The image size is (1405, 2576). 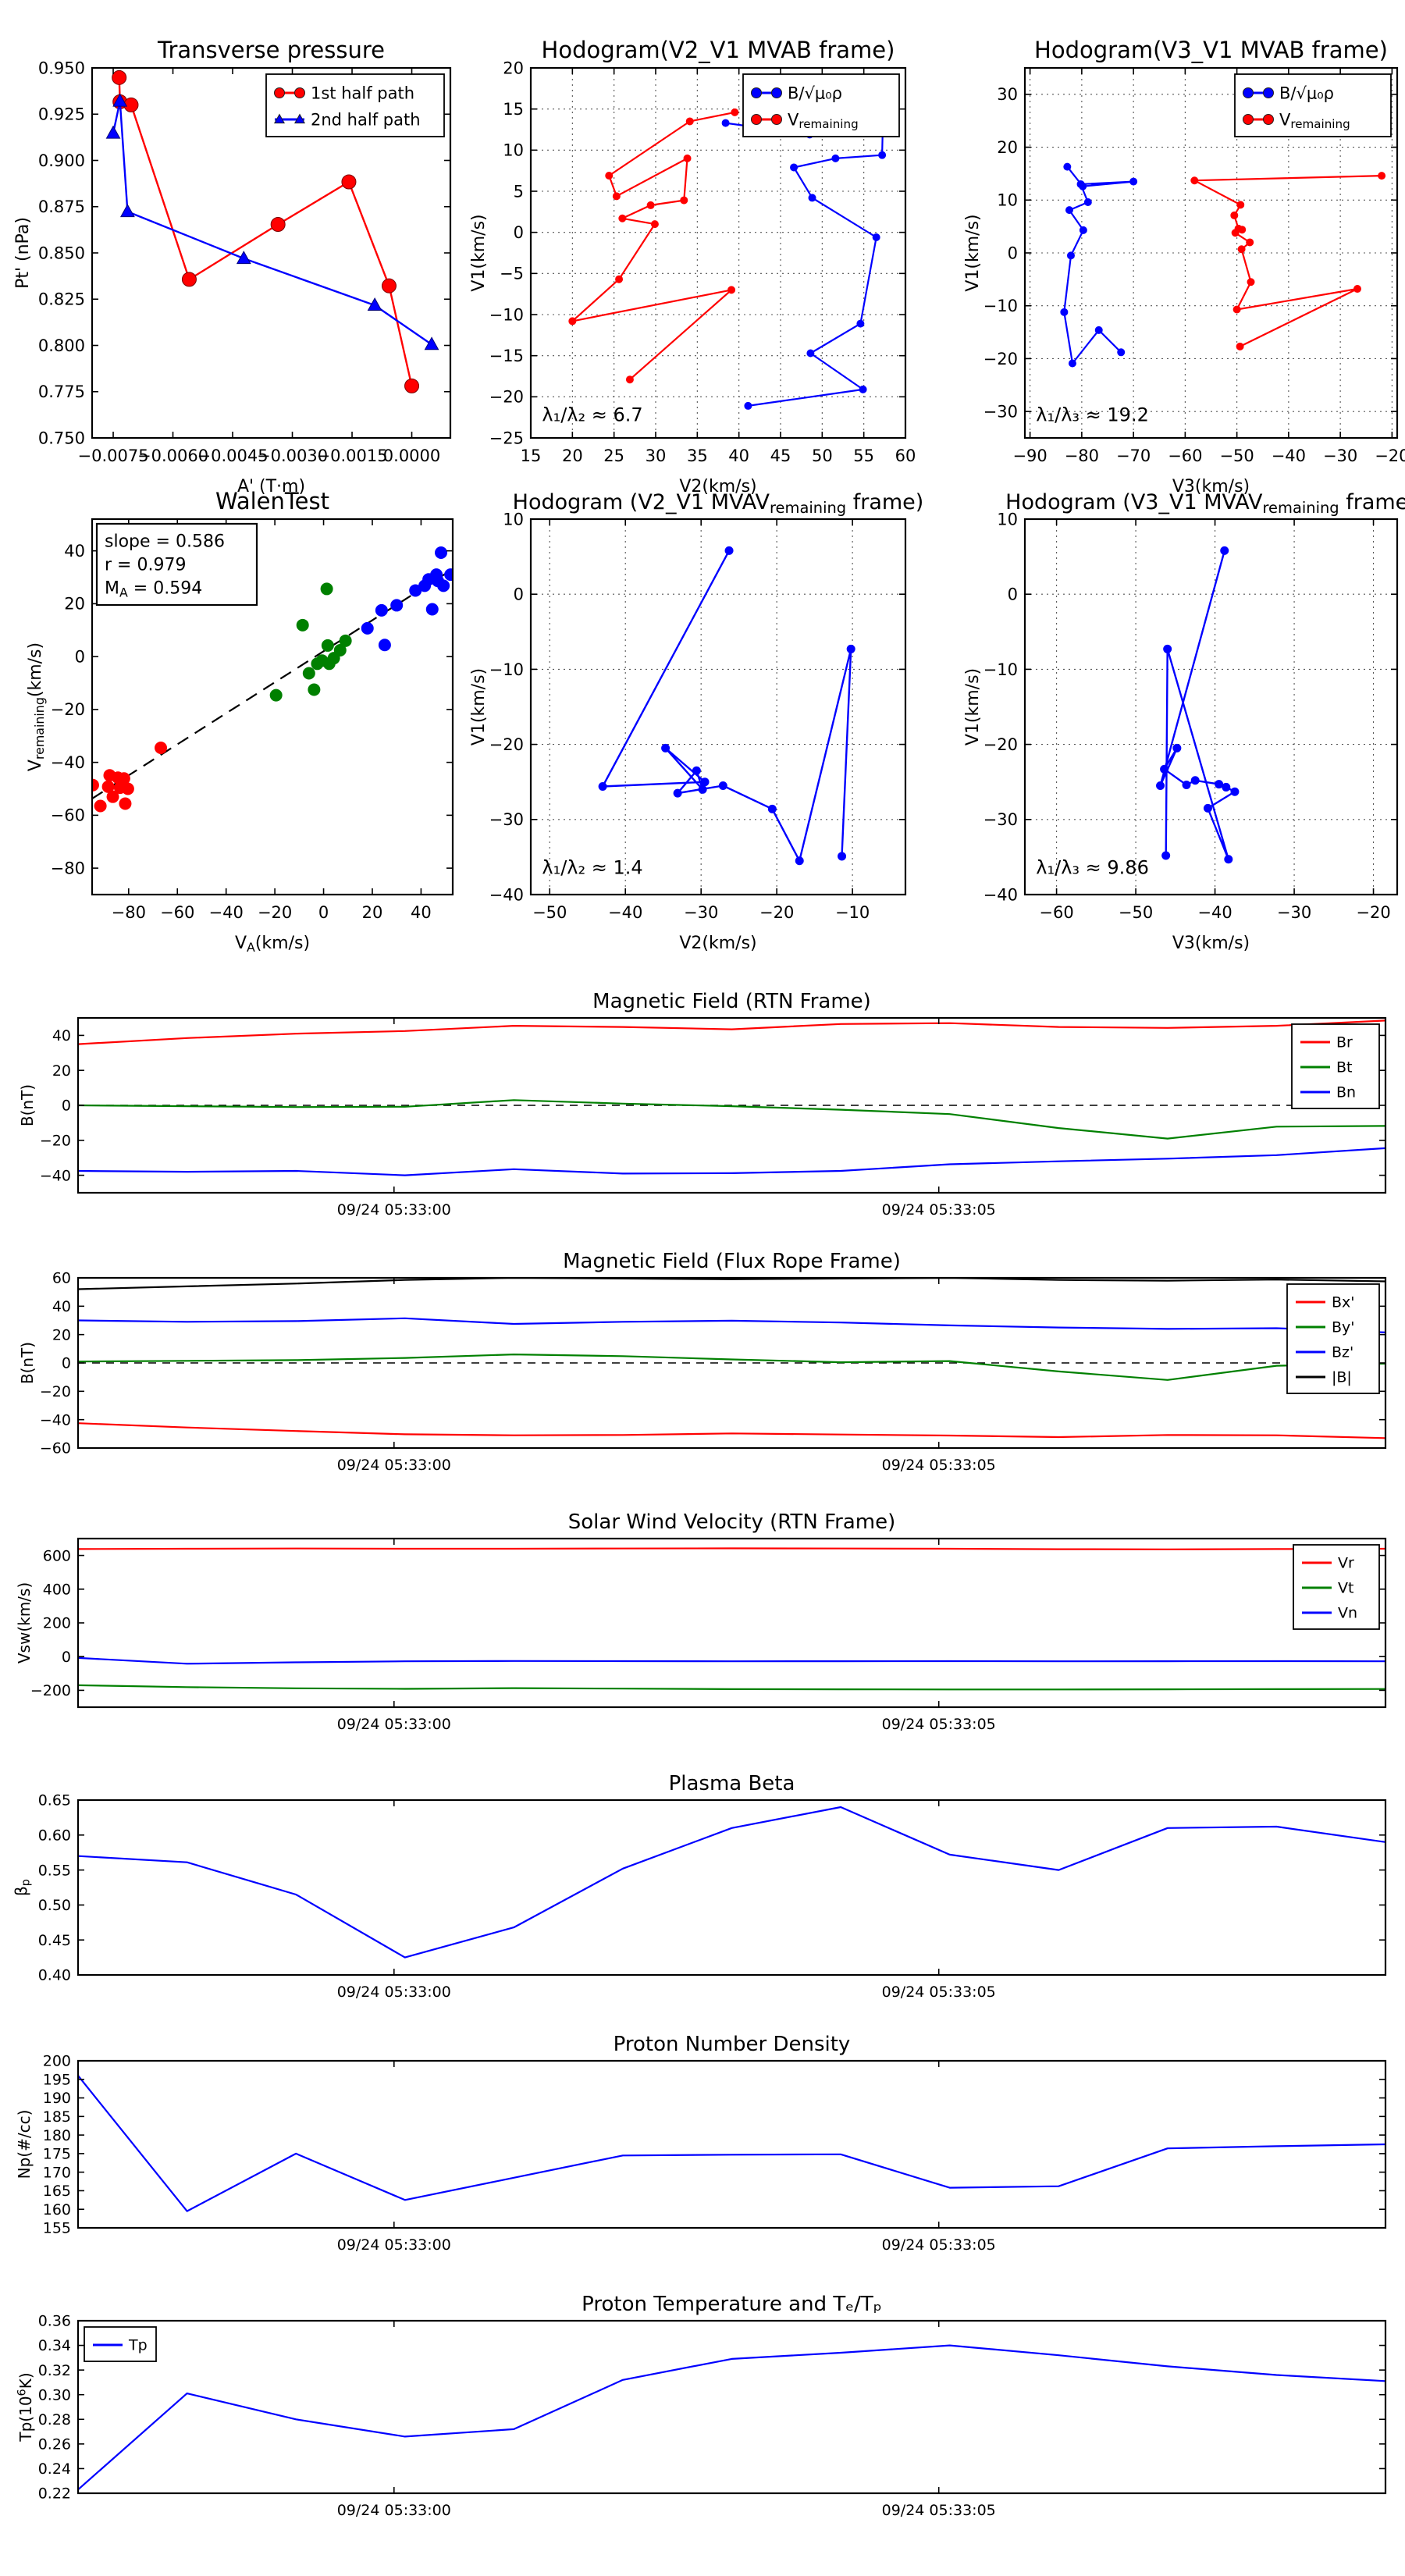 I want to click on y-tick-label: 200, so click(x=57, y=1623).